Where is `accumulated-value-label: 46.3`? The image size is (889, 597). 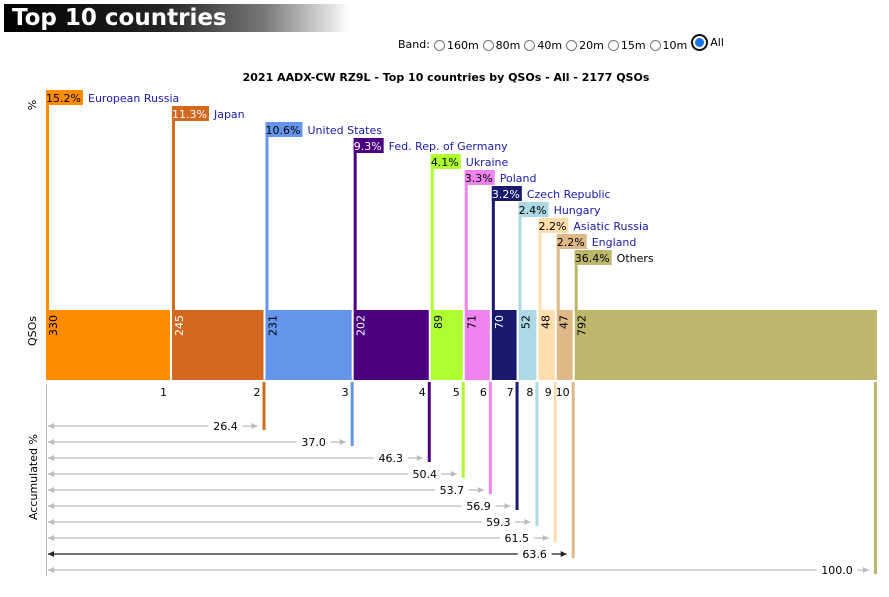
accumulated-value-label: 46.3 is located at coordinates (391, 458).